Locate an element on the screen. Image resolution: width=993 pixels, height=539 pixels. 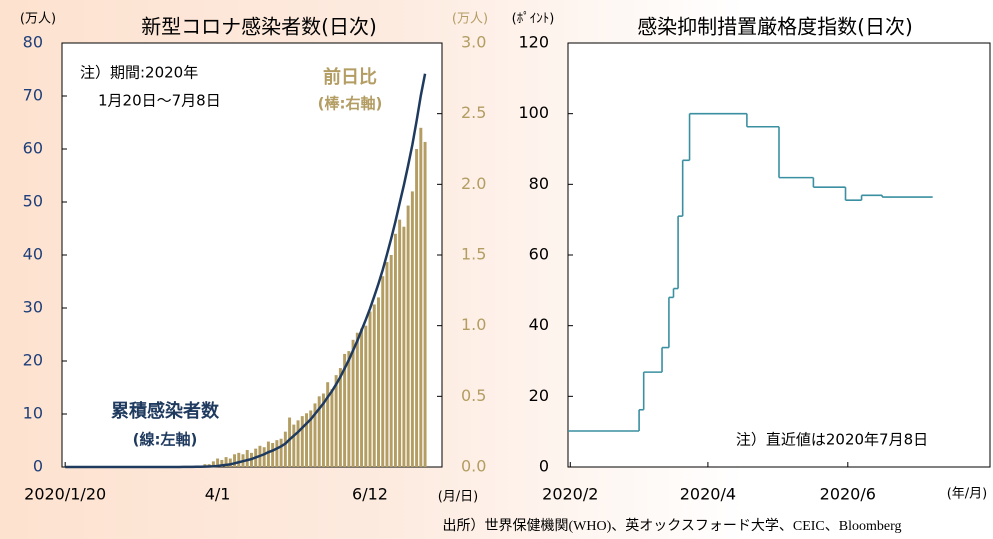
y-tick-label: 50 is located at coordinates (33, 201).